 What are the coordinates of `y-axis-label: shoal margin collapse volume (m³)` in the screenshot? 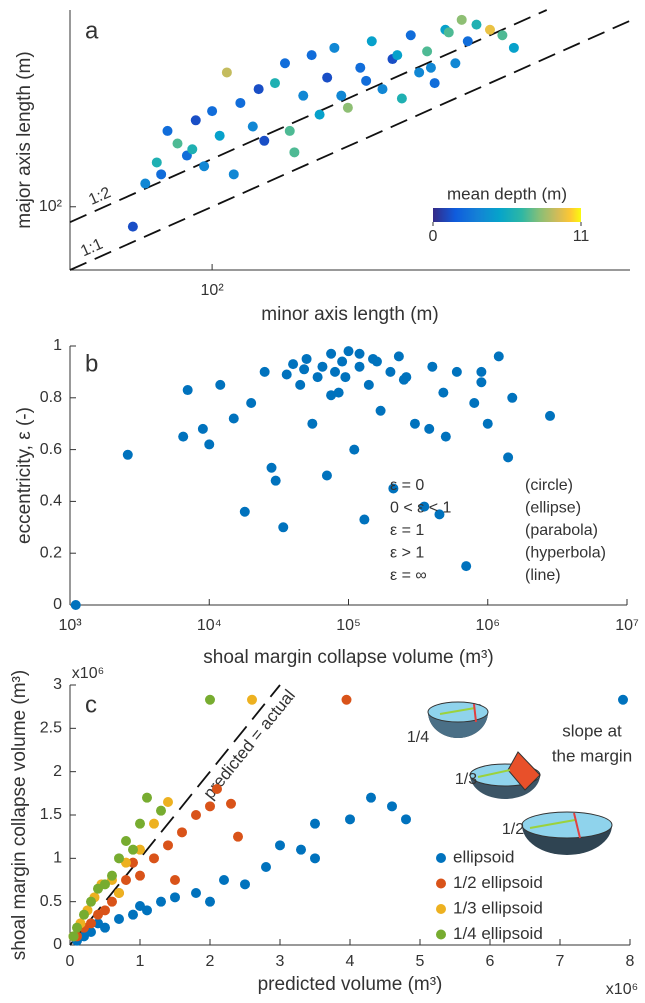 It's located at (19, 815).